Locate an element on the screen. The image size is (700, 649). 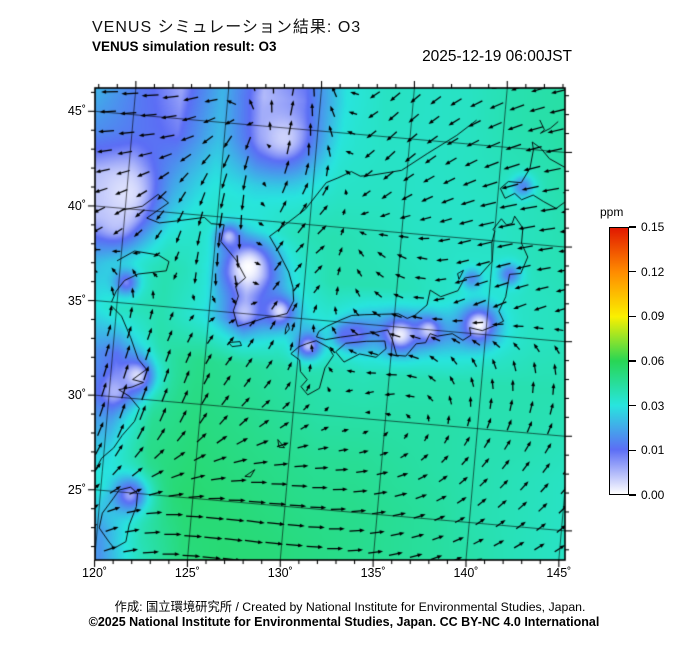
y-tick-label: 30˚ is located at coordinates (76, 395).